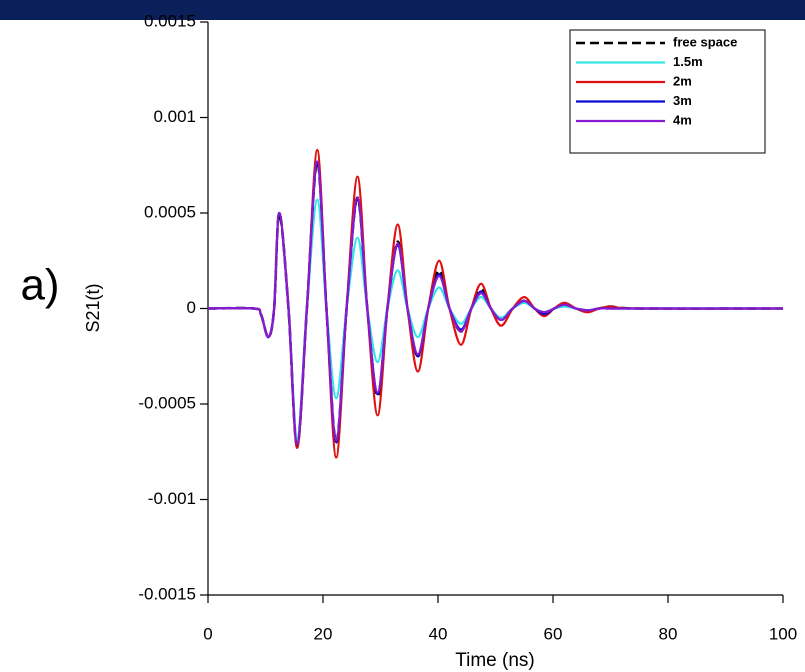  Describe the element at coordinates (323, 633) in the screenshot. I see `x-tick-label: 20` at that location.